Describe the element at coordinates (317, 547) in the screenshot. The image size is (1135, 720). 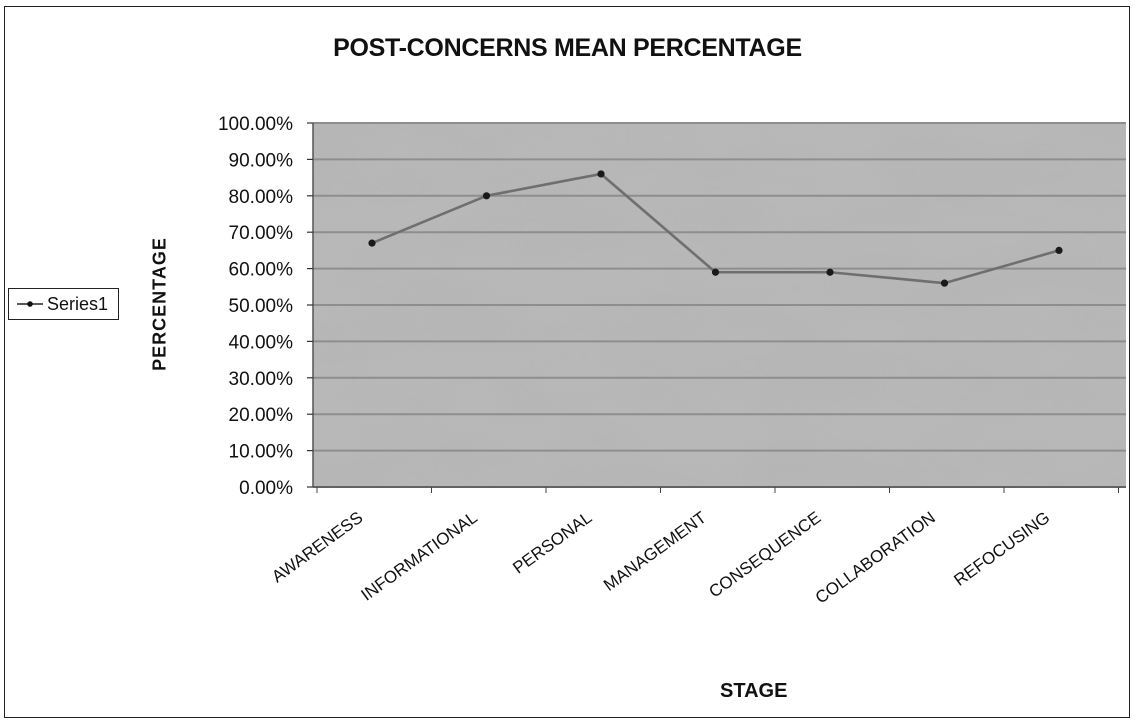
I see `x-tick-label: AWARENESS` at that location.